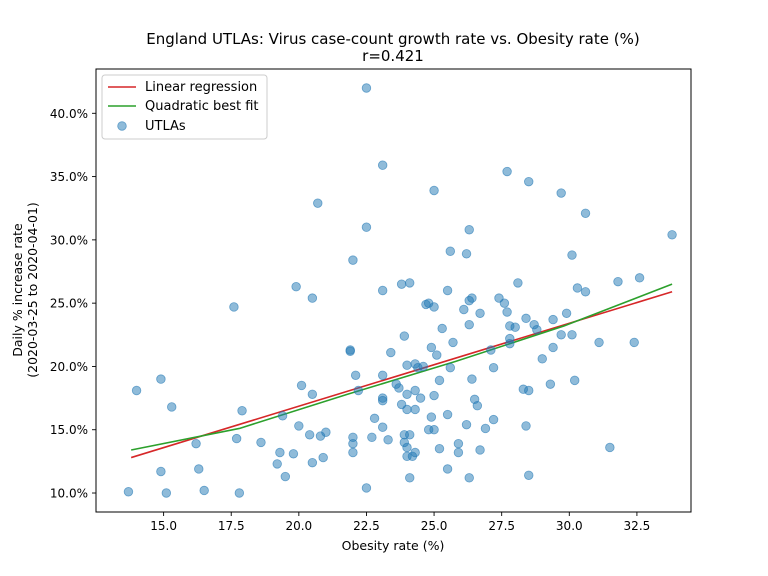 The image size is (768, 576). What do you see at coordinates (69, 114) in the screenshot?
I see `y-tick-label: 40.0%` at bounding box center [69, 114].